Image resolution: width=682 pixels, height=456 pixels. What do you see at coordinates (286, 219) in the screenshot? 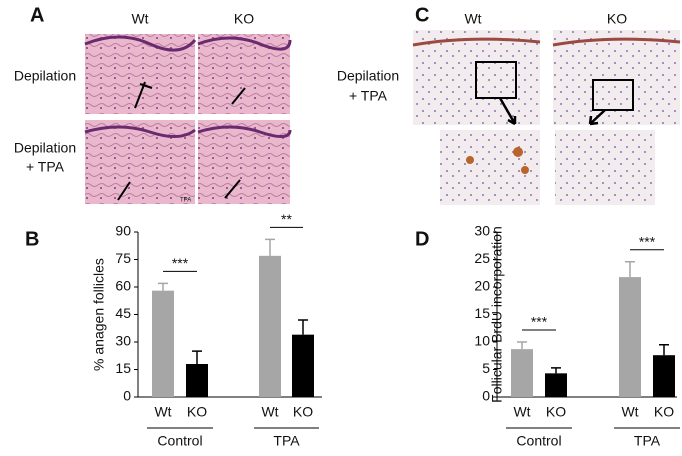
I see `significance-label: **` at bounding box center [286, 219].